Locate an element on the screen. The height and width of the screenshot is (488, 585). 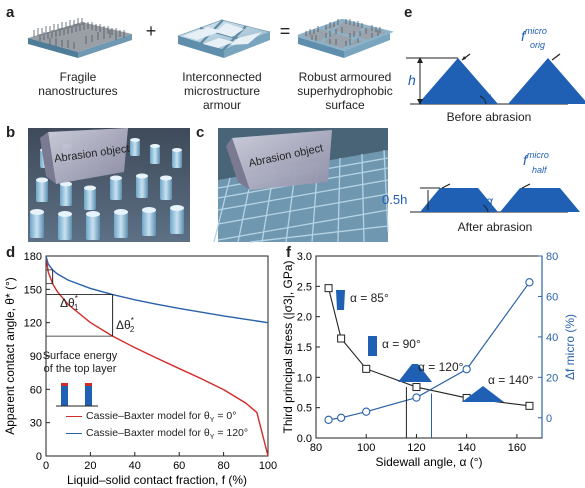
panel-letter-f: f is located at coordinates (288, 252).